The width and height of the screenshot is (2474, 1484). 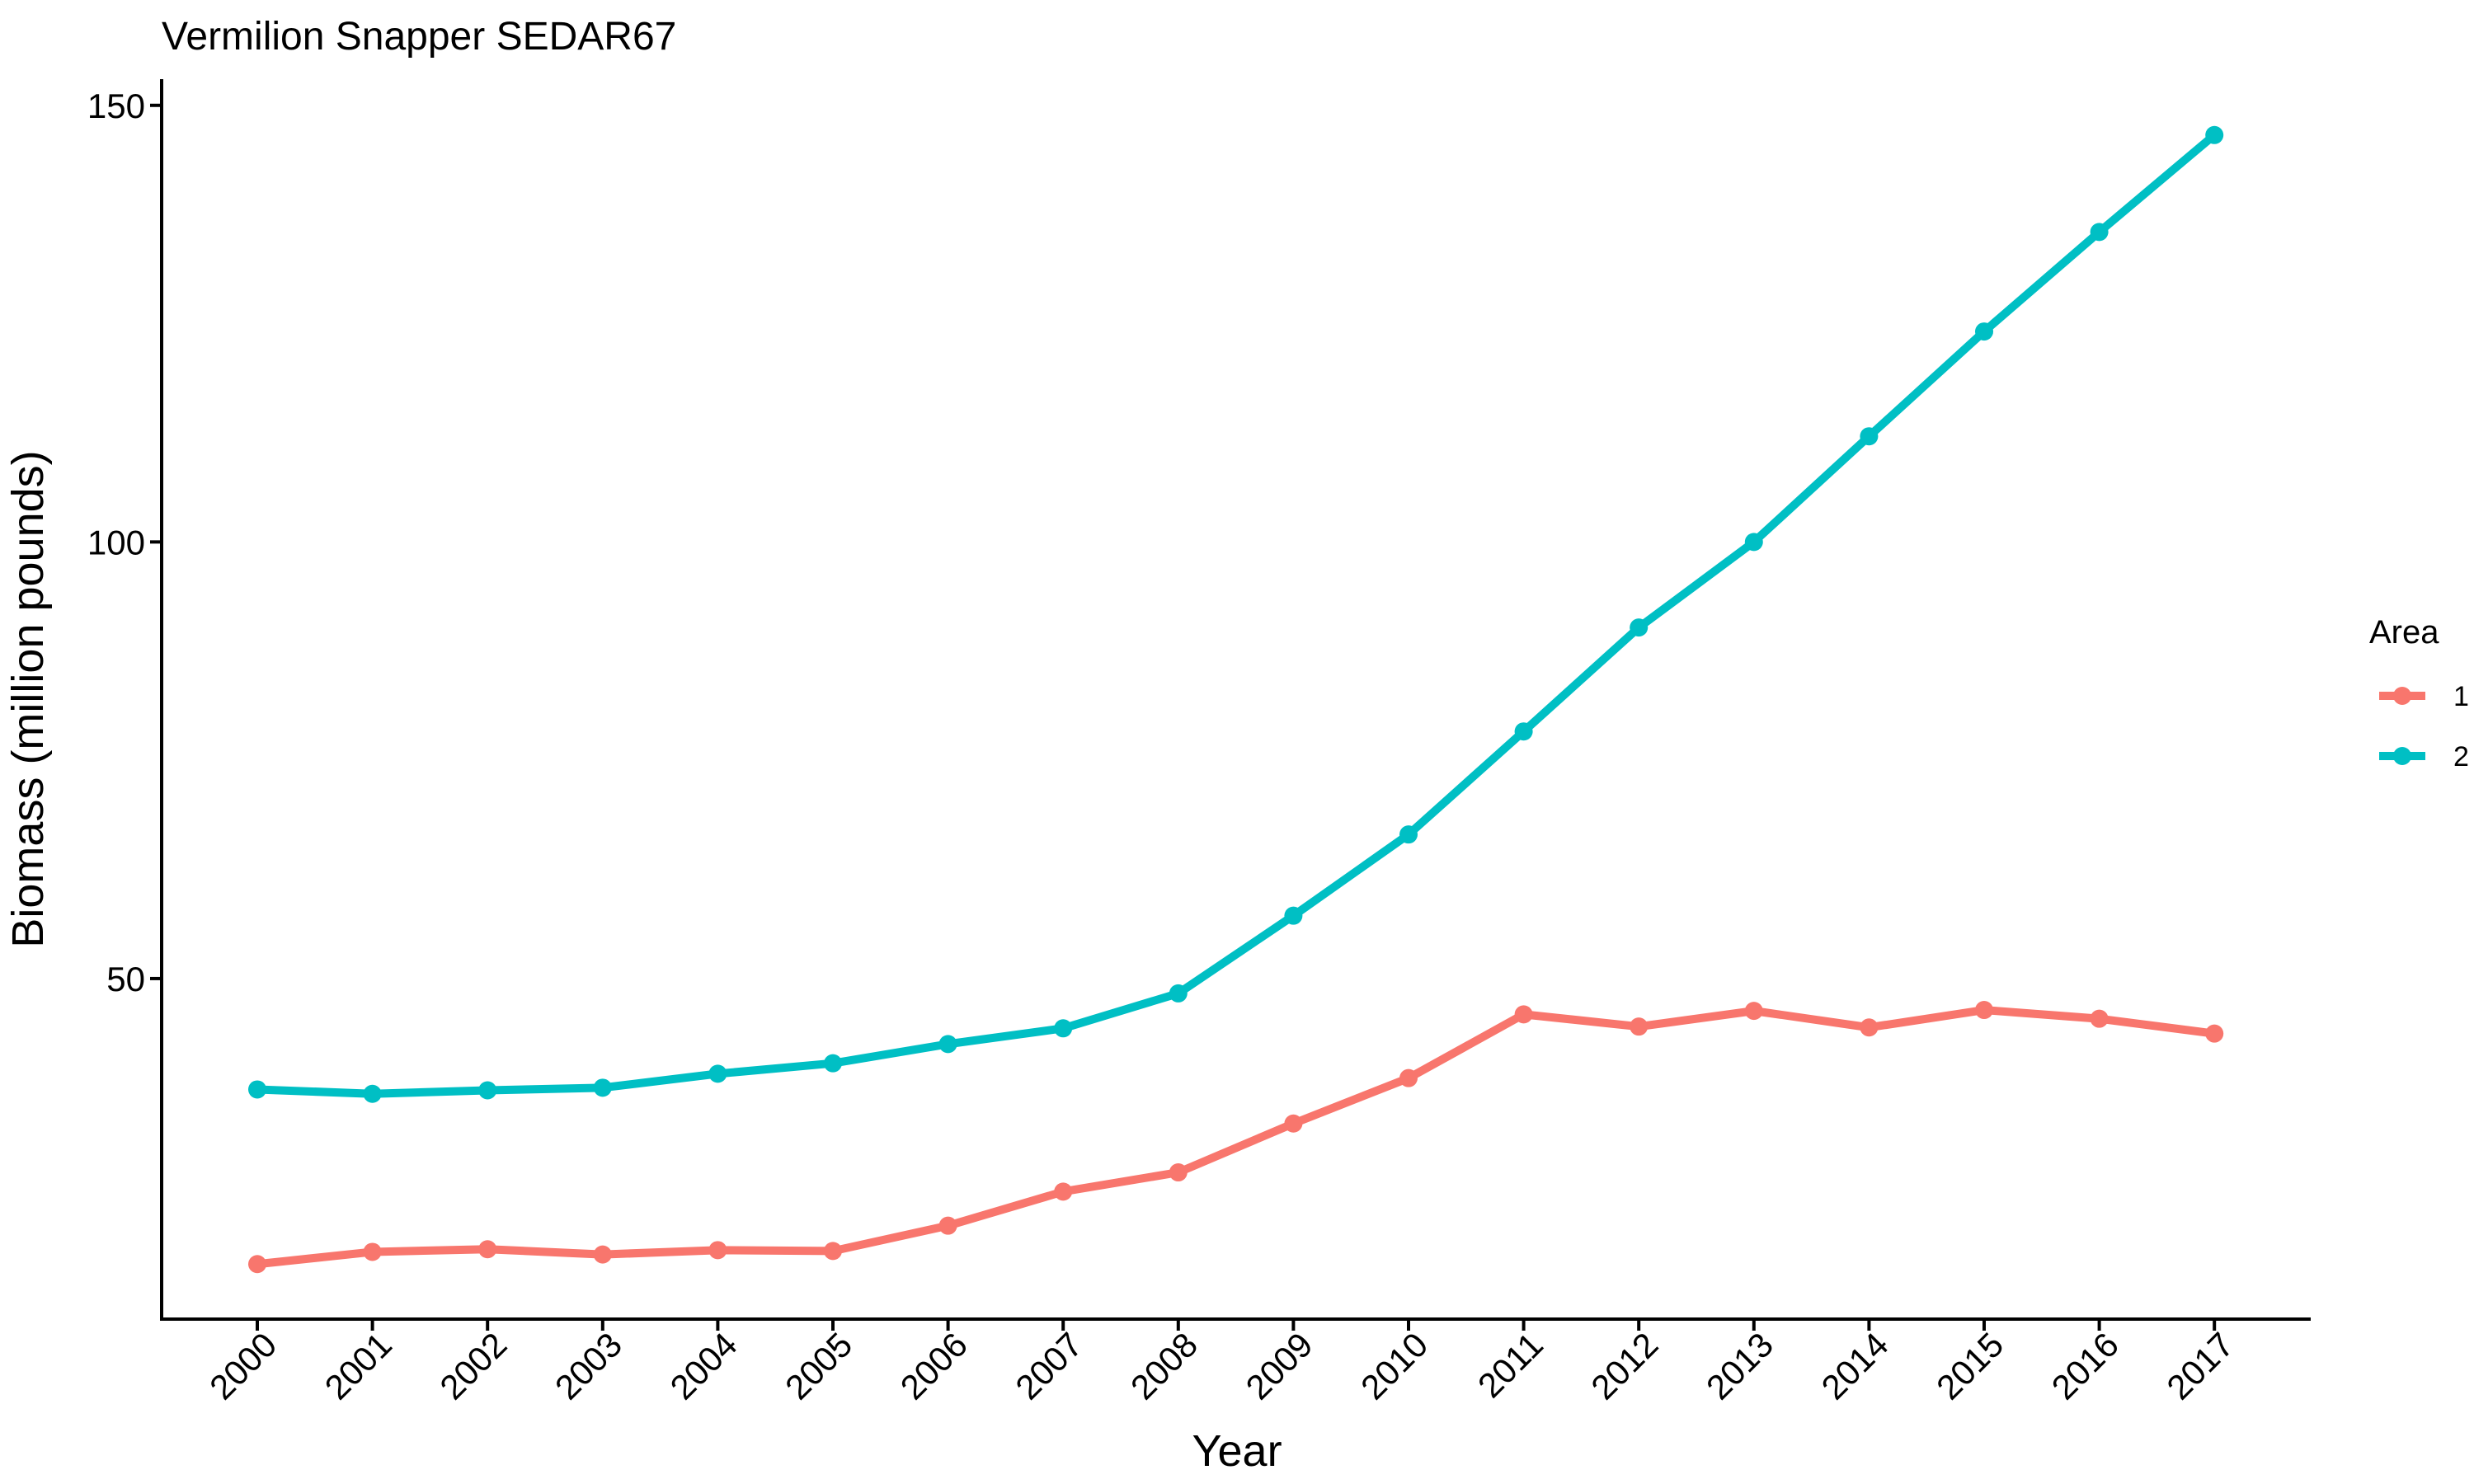 What do you see at coordinates (2404, 632) in the screenshot?
I see `legend-title: Area` at bounding box center [2404, 632].